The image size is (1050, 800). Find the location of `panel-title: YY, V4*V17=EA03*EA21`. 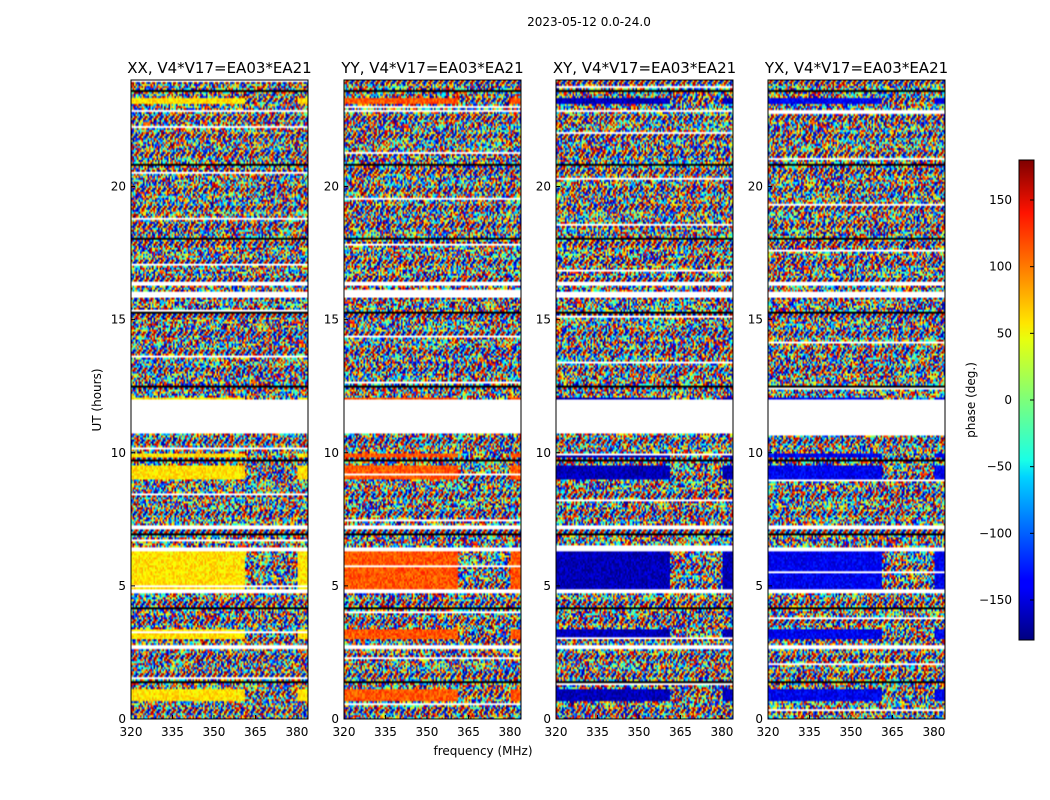

panel-title: YY, V4*V17=EA03*EA21 is located at coordinates (431, 68).